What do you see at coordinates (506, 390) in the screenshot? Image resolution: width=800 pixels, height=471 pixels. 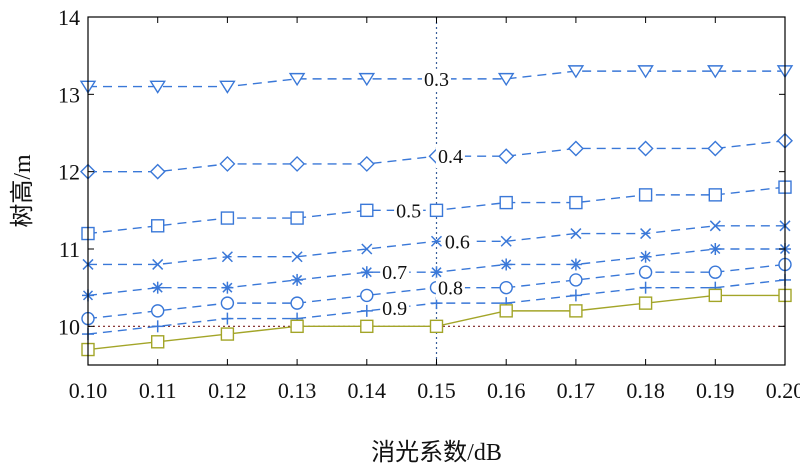 I see `x-tick-label: 0.16` at bounding box center [506, 390].